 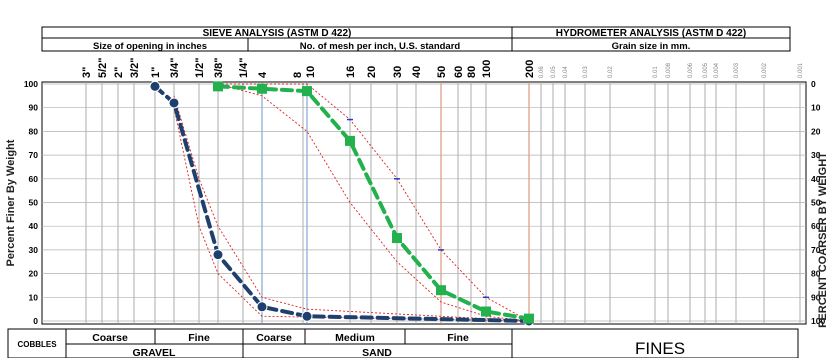 I want to click on inch-sieve-label: 3/2", so click(x=135, y=67).